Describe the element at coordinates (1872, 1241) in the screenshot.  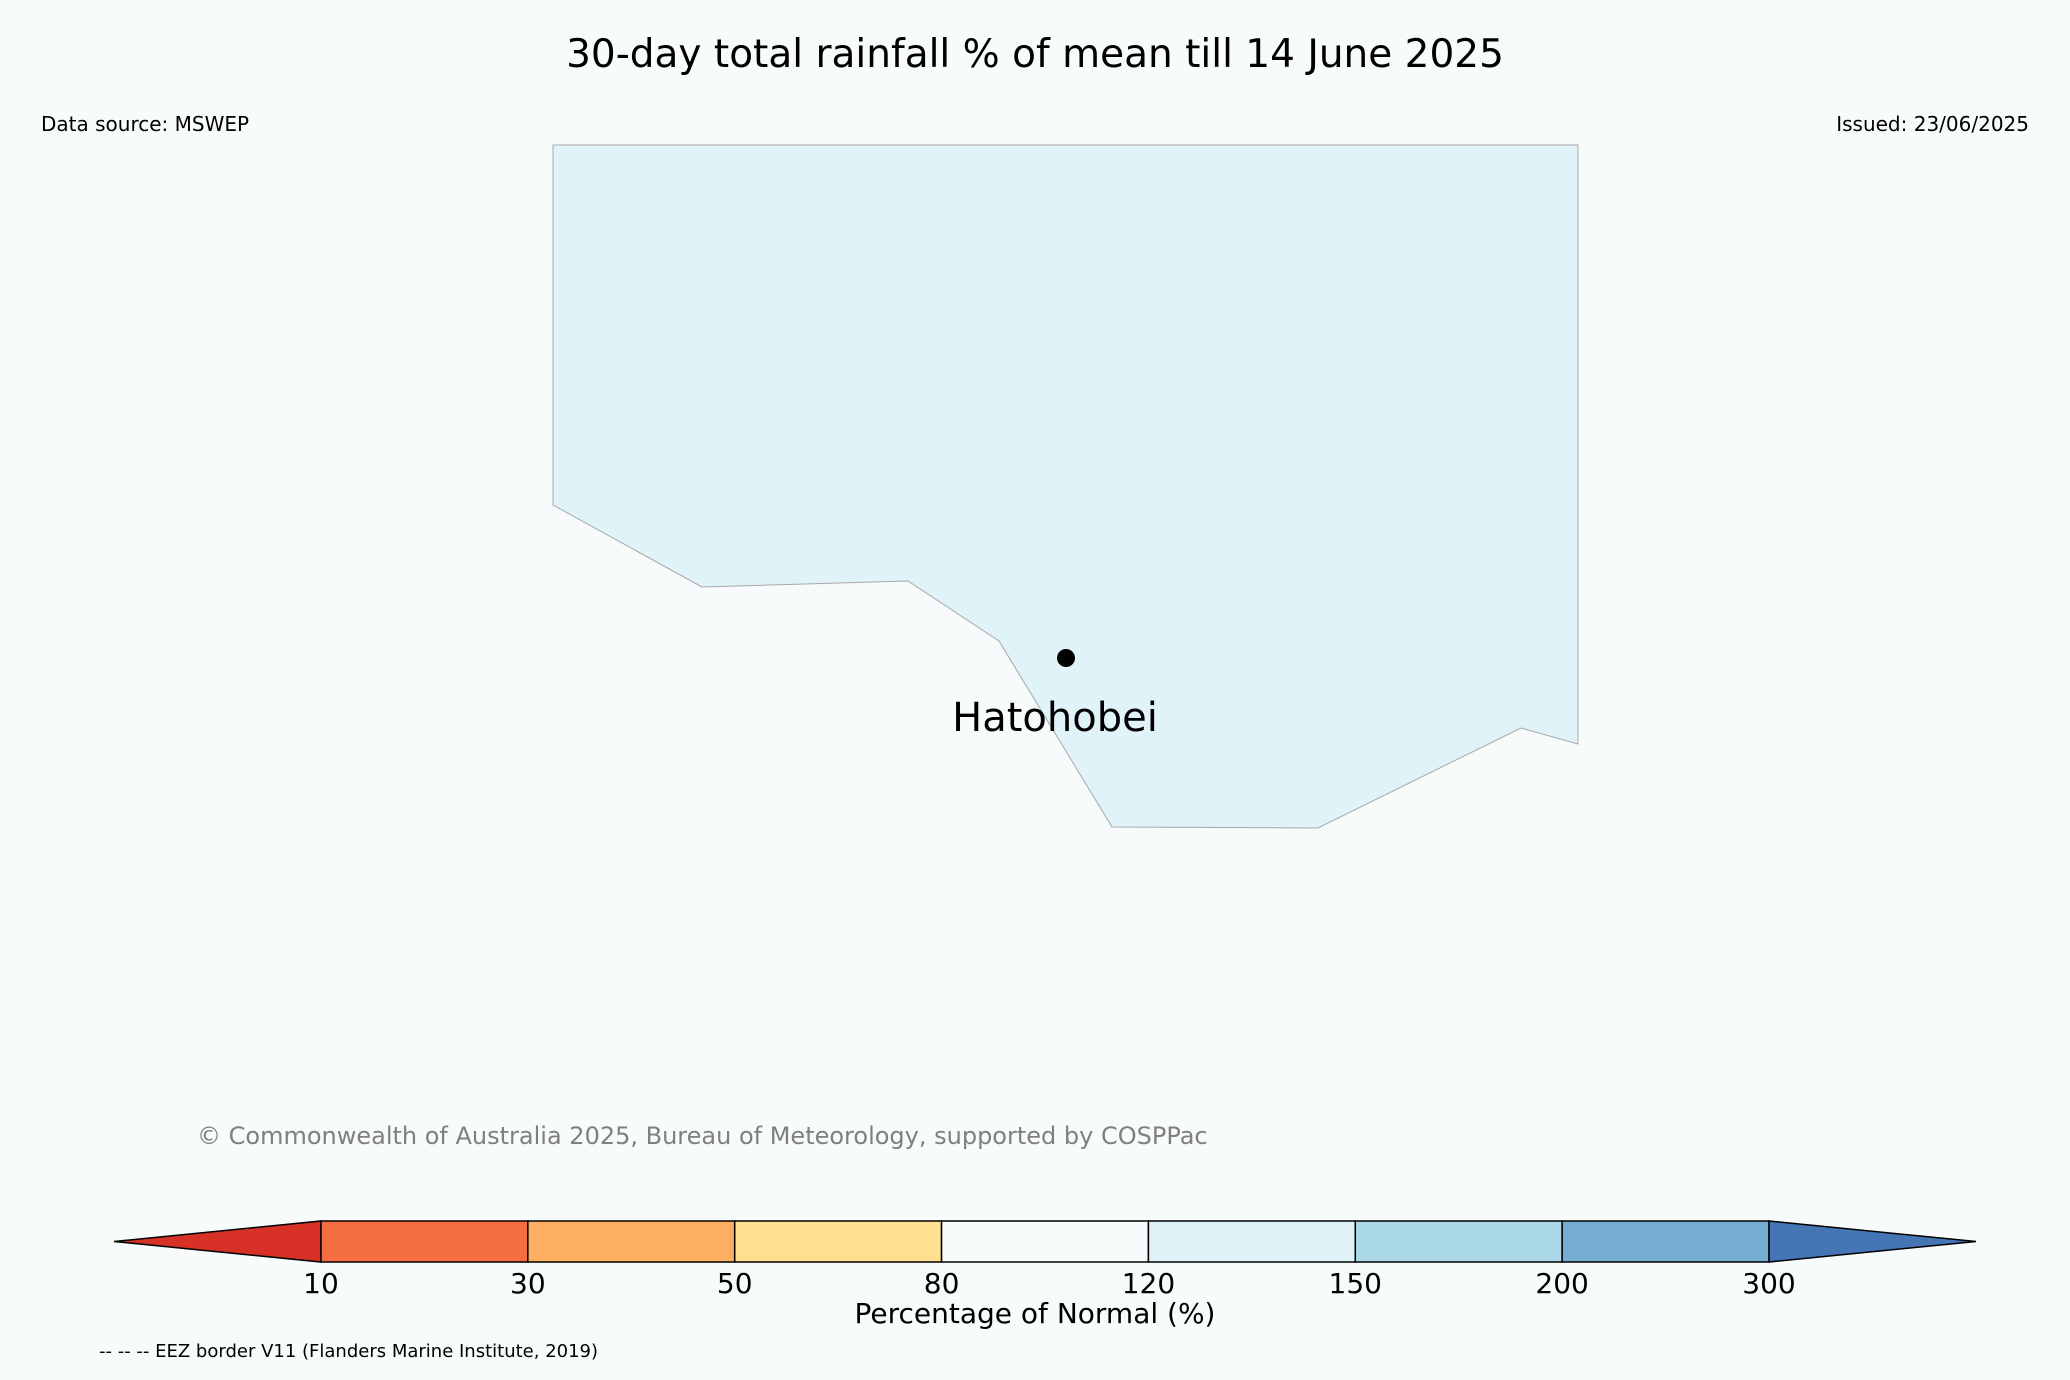
I see `colorbar-extend-high` at that location.